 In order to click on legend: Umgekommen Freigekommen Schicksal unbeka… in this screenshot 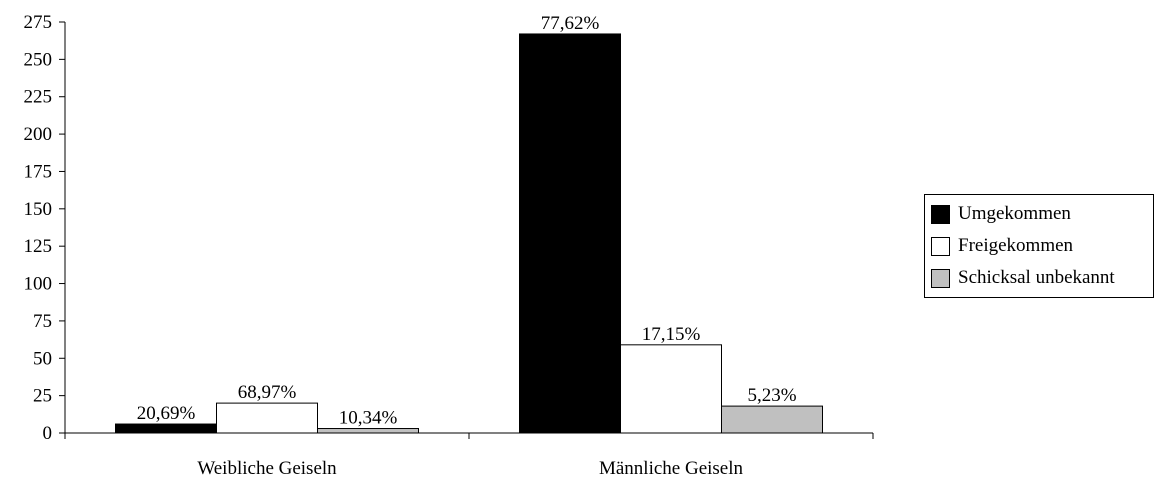, I will do `click(1039, 246)`.